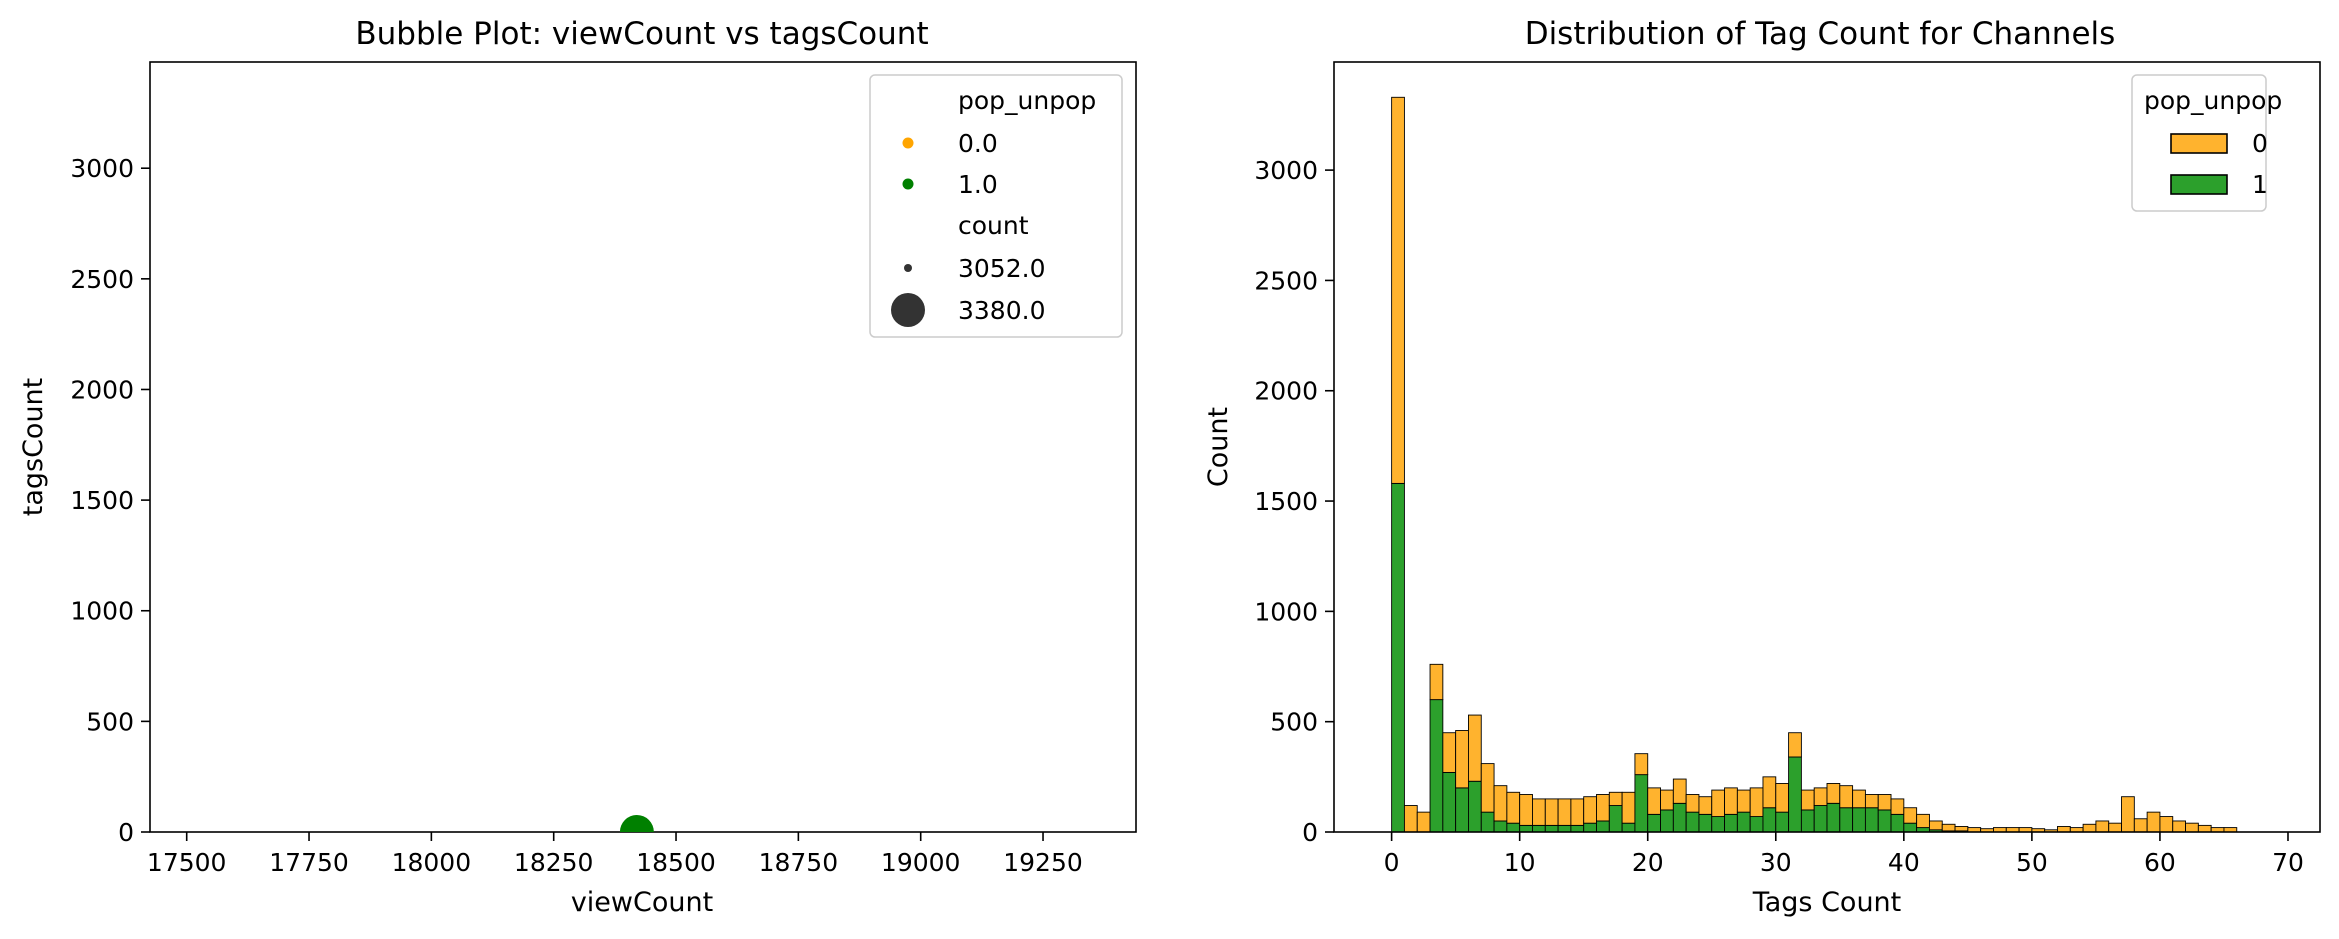 This screenshot has height=939, width=2339. What do you see at coordinates (1286, 611) in the screenshot?
I see `histogram-y-tick-label: 1000` at bounding box center [1286, 611].